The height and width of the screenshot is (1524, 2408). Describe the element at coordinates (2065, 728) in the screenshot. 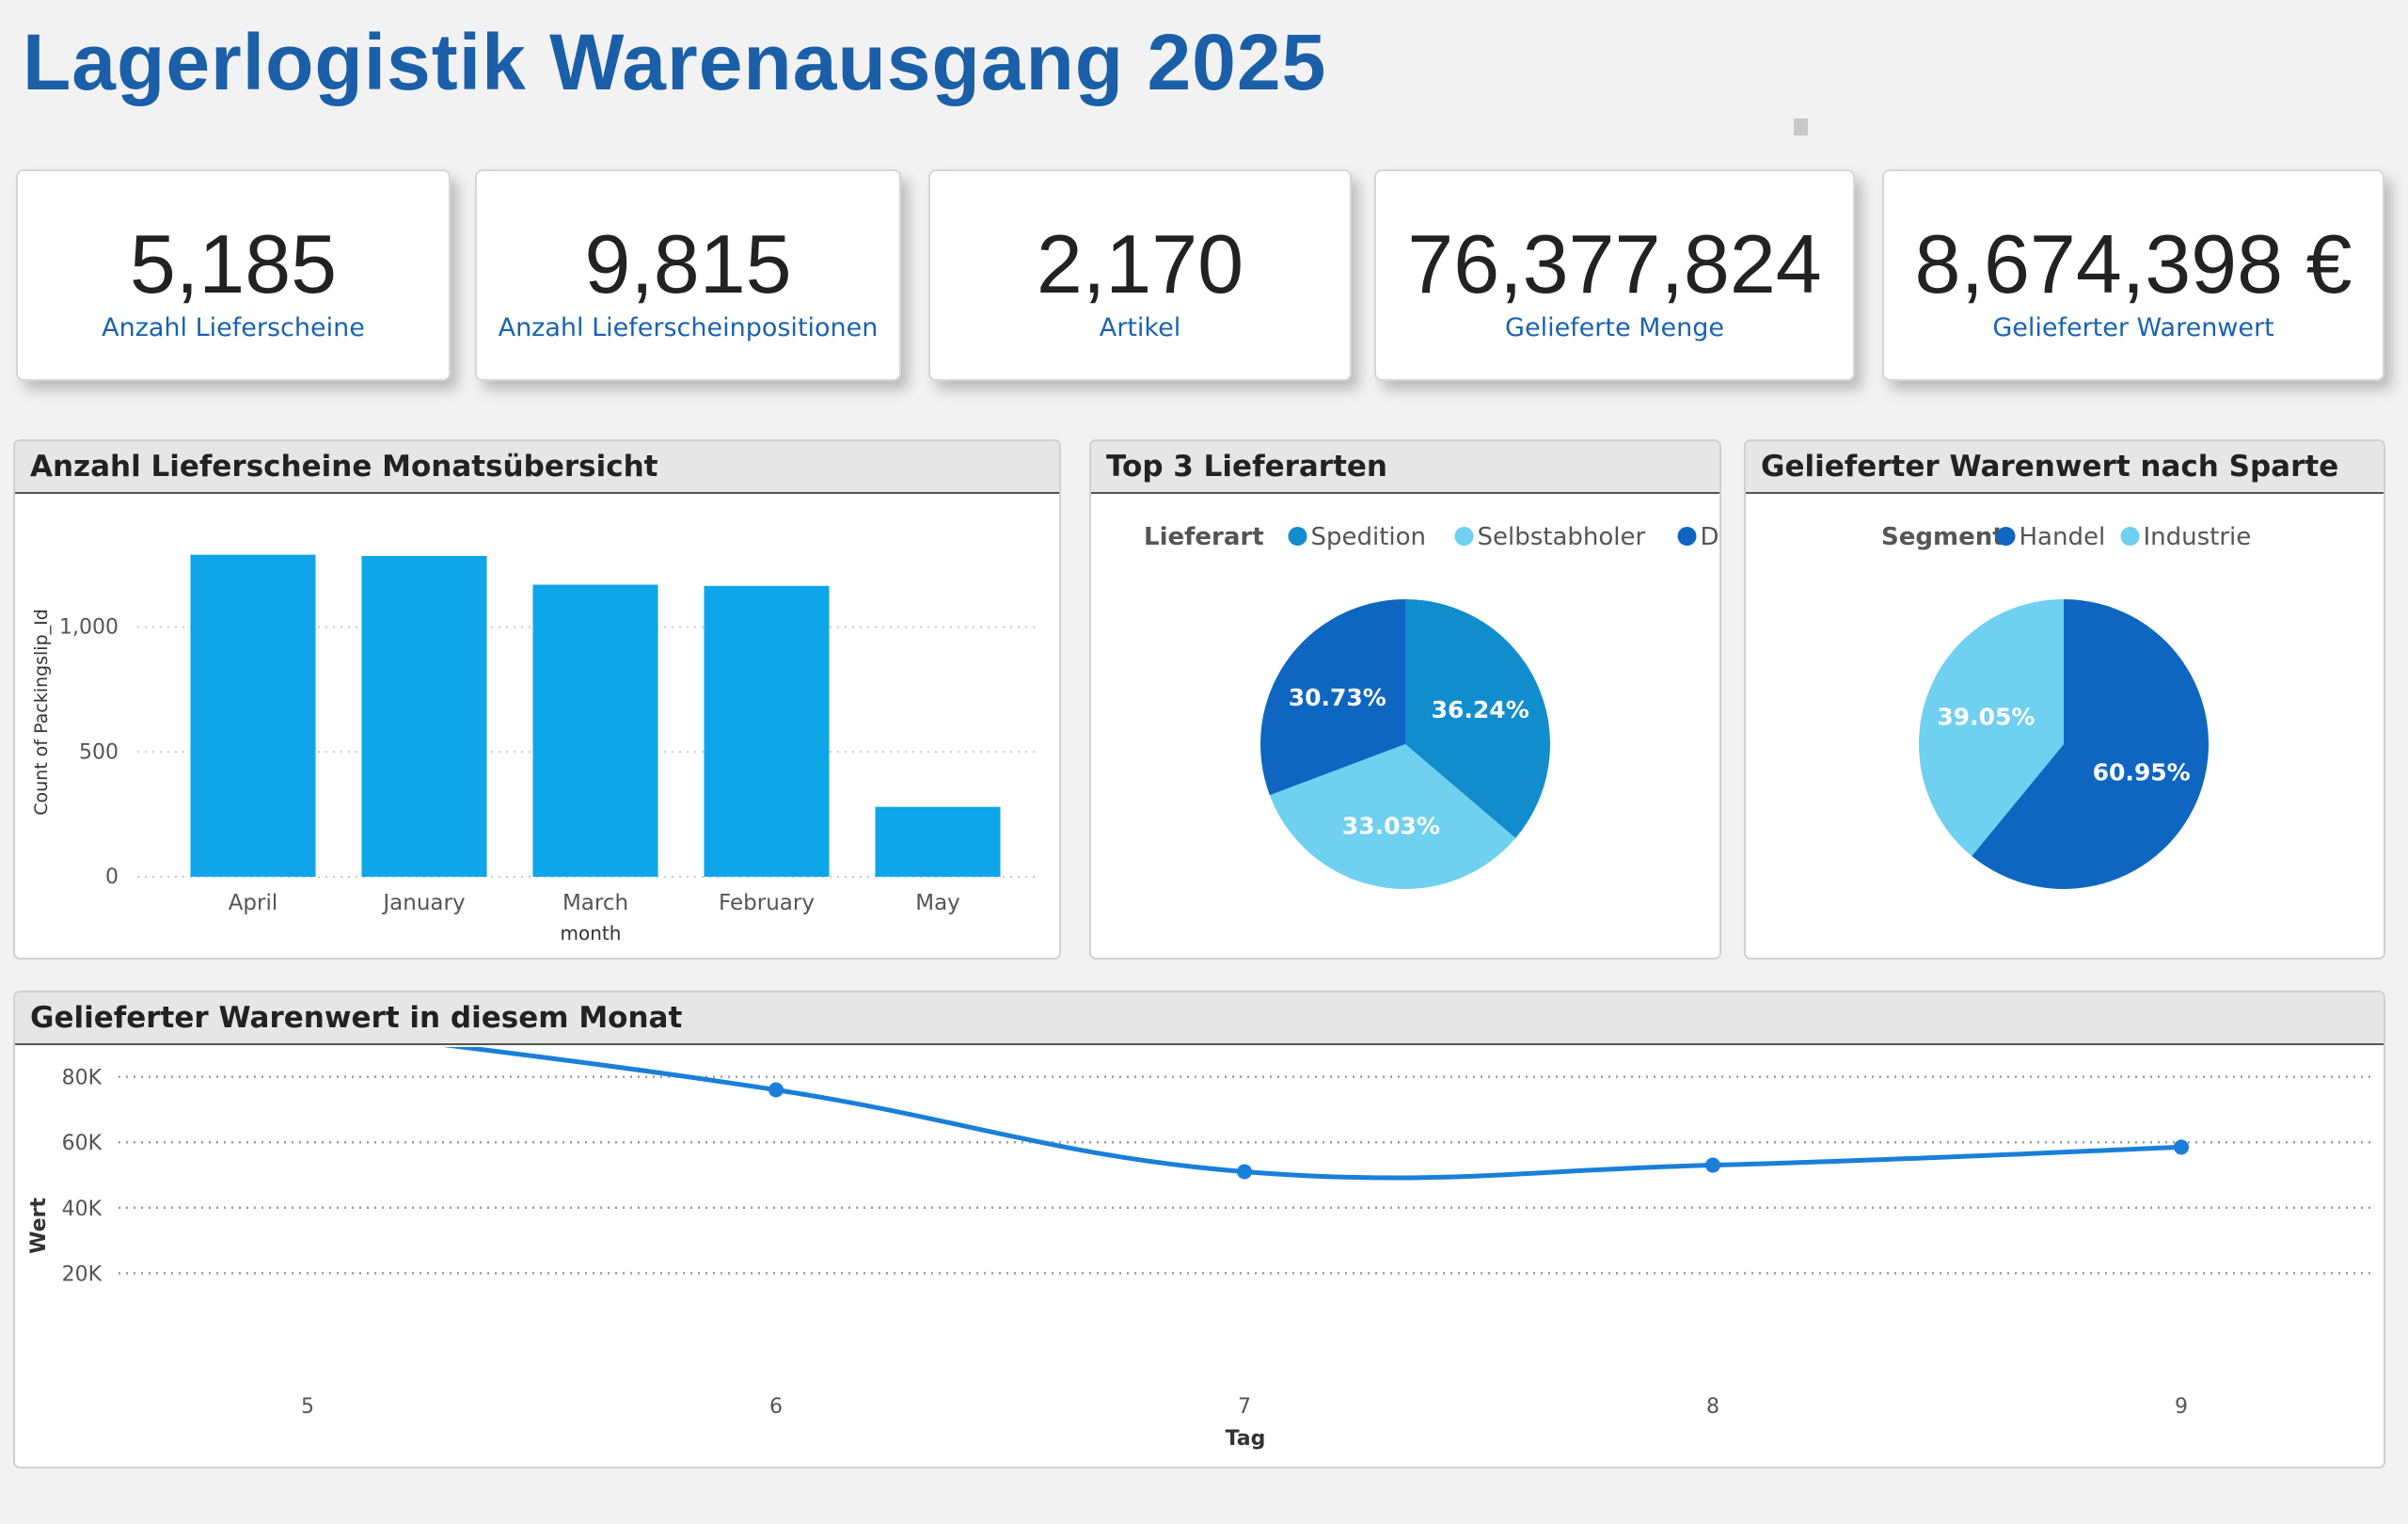

I see `pie-chart-sparte: Segment Handel Industrie 60.95% 39.05%` at that location.